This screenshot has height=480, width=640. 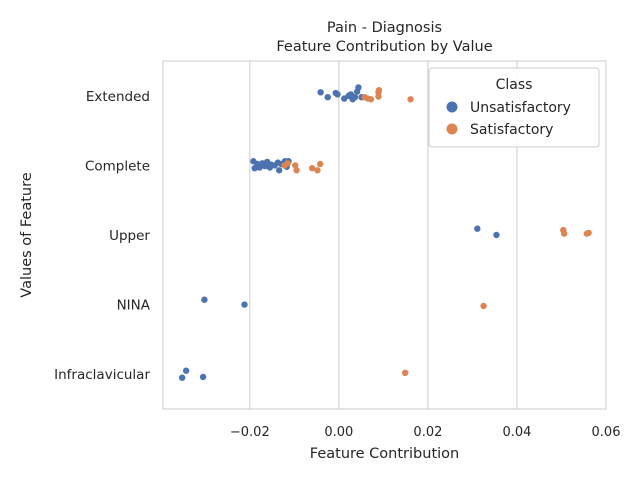 What do you see at coordinates (102, 375) in the screenshot?
I see `y-tick-label: Infraclavicular` at bounding box center [102, 375].